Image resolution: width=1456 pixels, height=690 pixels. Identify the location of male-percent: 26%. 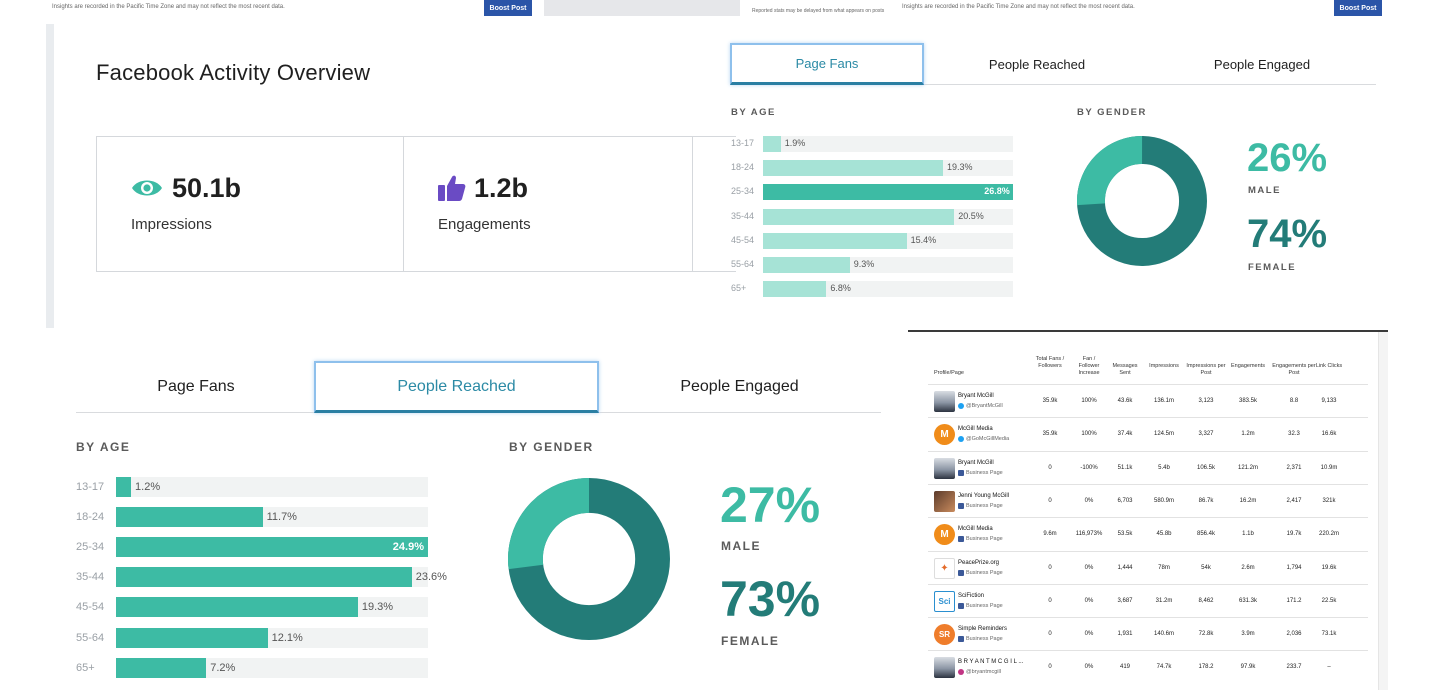
(1287, 158).